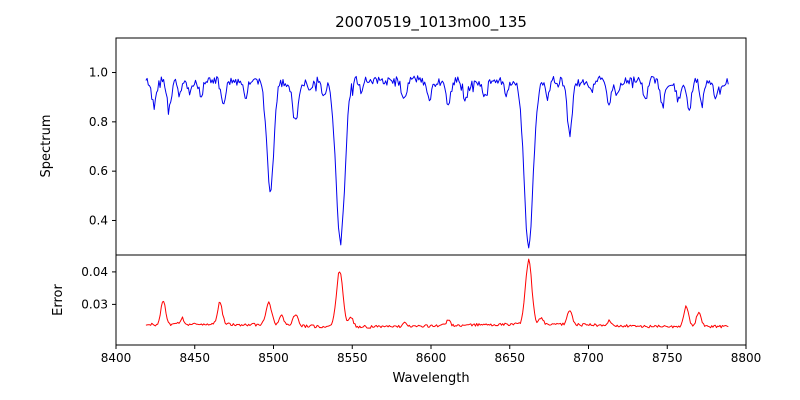  What do you see at coordinates (273, 358) in the screenshot?
I see `x-tick-label: 8500` at bounding box center [273, 358].